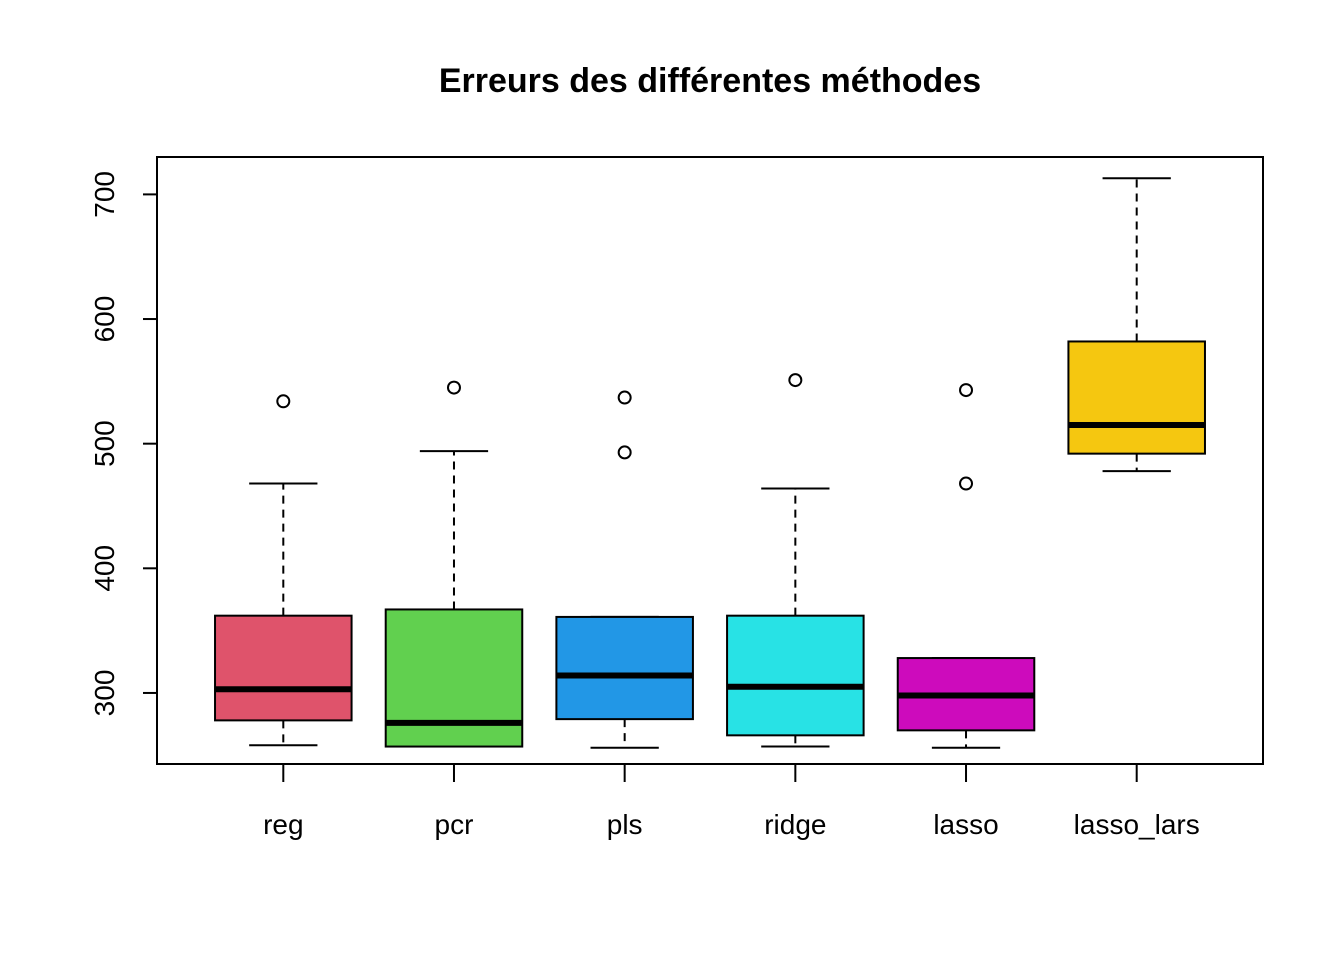 This screenshot has width=1344, height=960. Describe the element at coordinates (104, 194) in the screenshot. I see `y-tick-label: 700` at that location.